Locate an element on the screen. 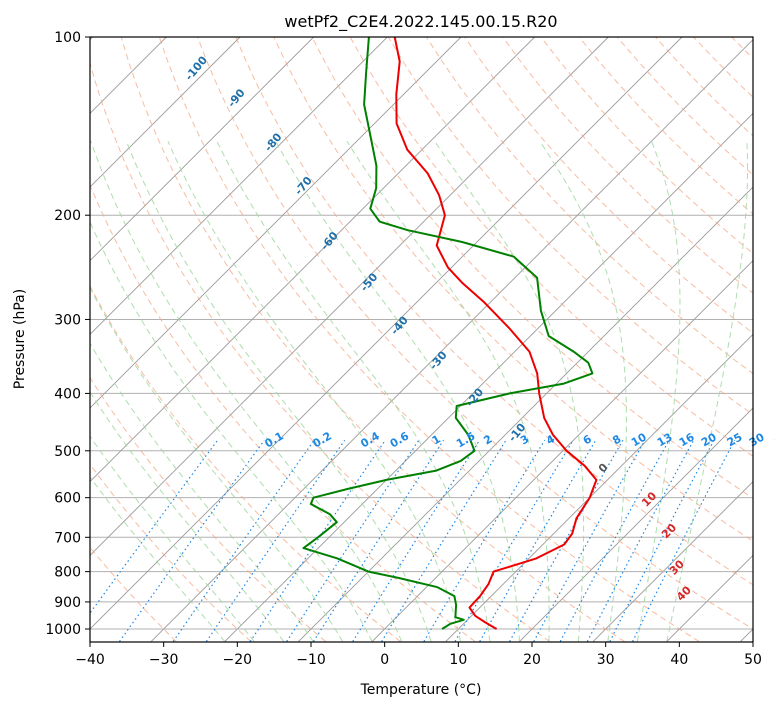  x-tick-label: −20 is located at coordinates (238, 660).